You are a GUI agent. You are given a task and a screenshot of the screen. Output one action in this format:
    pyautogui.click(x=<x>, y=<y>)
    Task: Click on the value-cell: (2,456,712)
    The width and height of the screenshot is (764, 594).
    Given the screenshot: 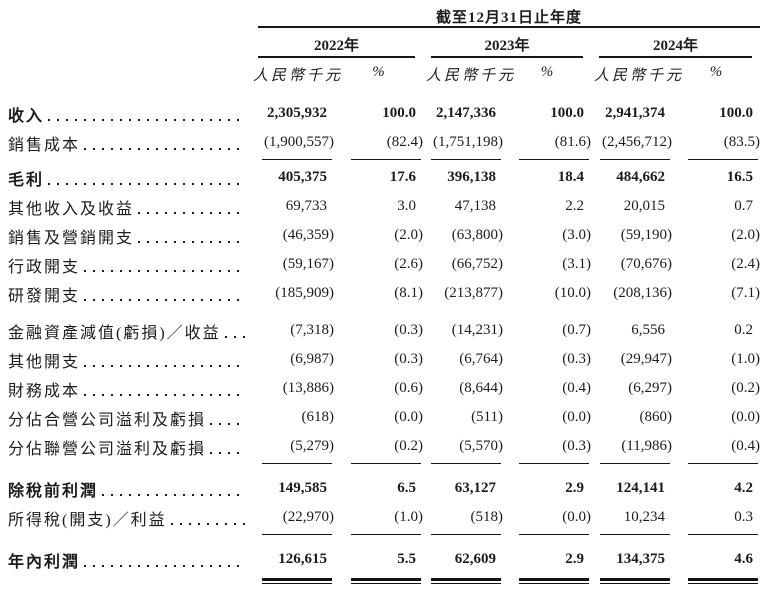 What is the action you would take?
    pyautogui.click(x=637, y=142)
    